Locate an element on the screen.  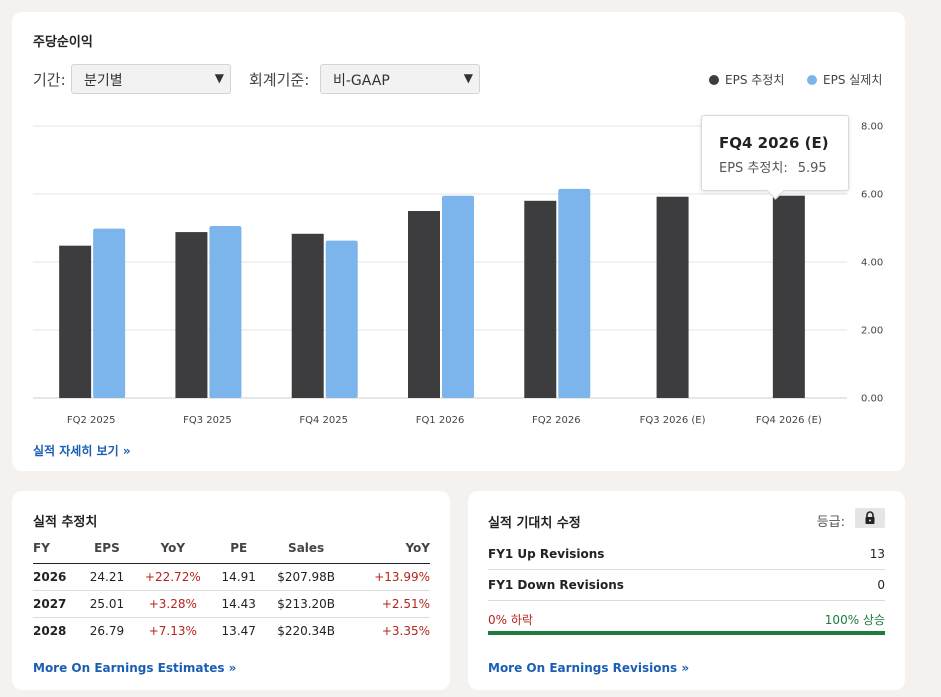
earnings-revisions-link: More On Earnings Revisions » is located at coordinates (589, 668).